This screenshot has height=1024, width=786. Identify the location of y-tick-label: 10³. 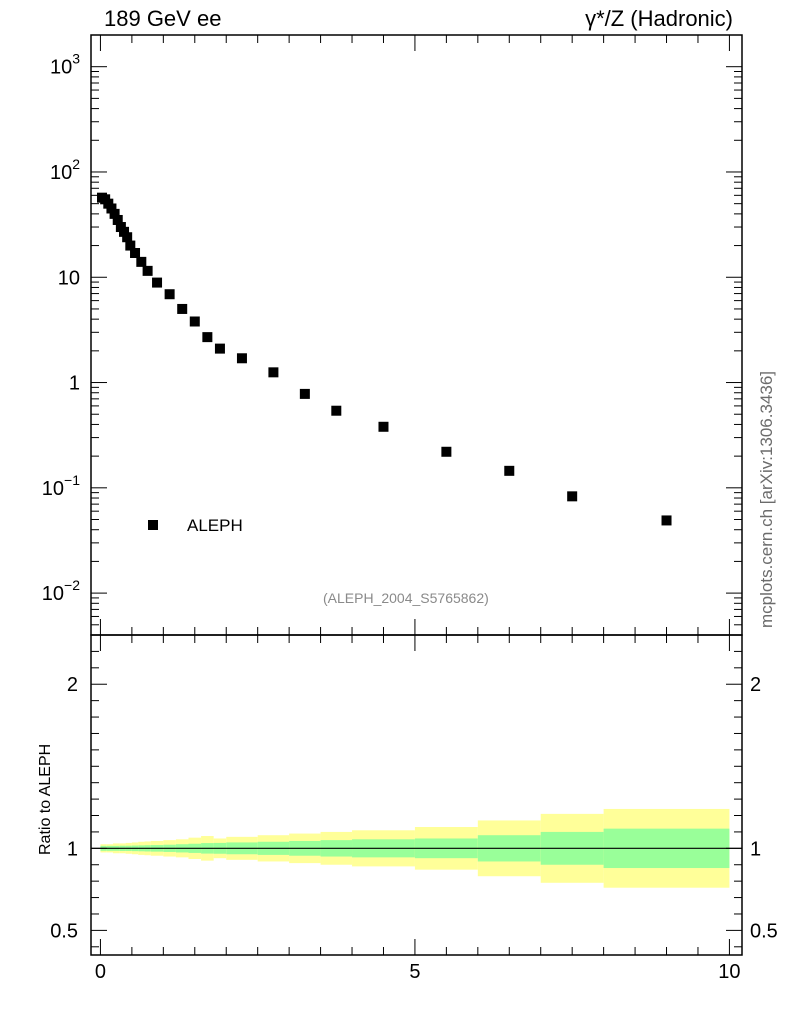
(65, 65).